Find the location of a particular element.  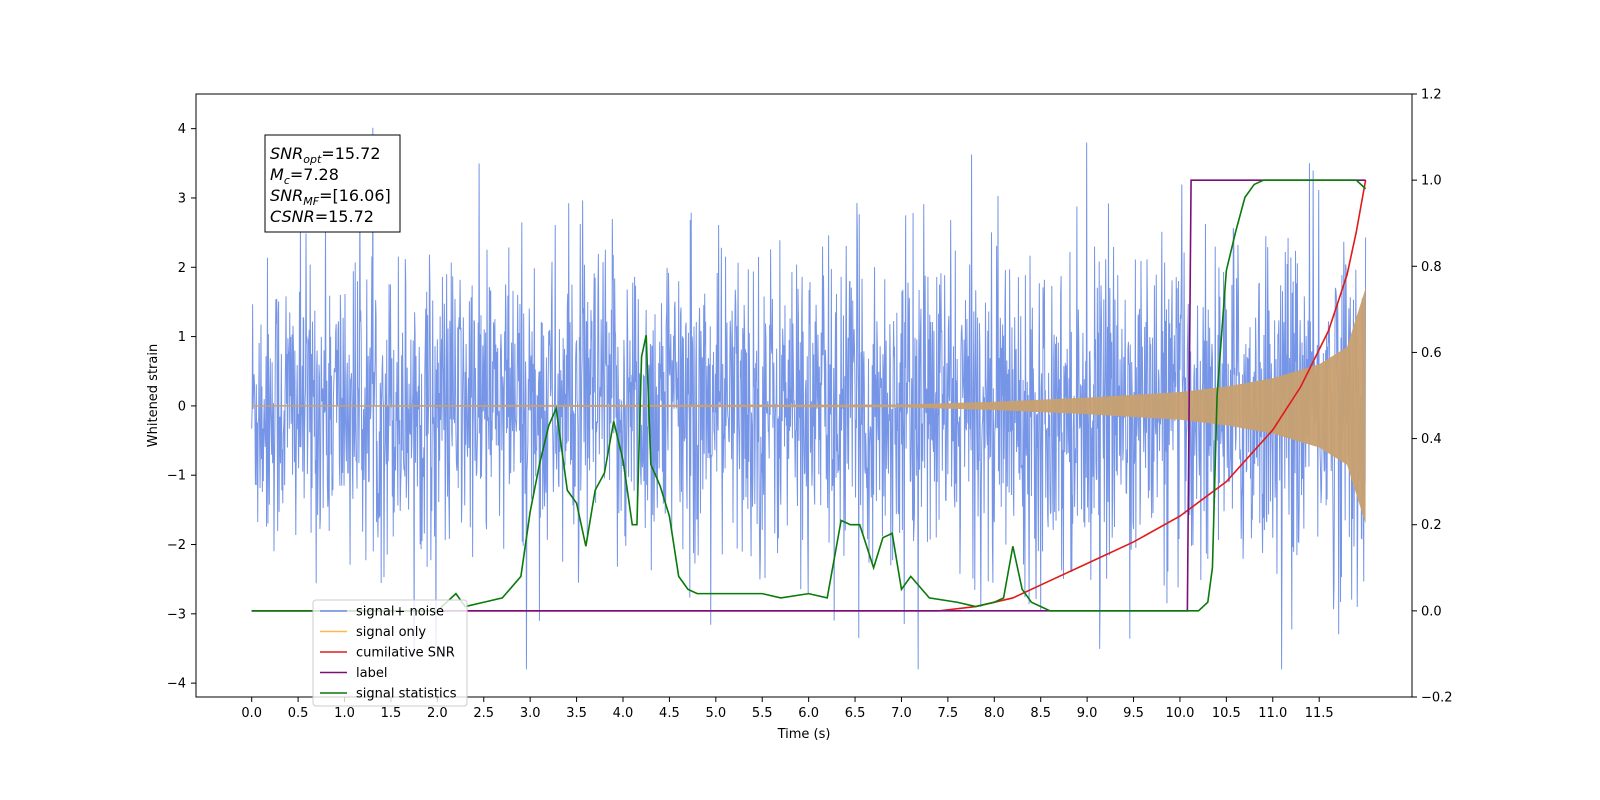

y-tick-label: −3 is located at coordinates (176, 614).